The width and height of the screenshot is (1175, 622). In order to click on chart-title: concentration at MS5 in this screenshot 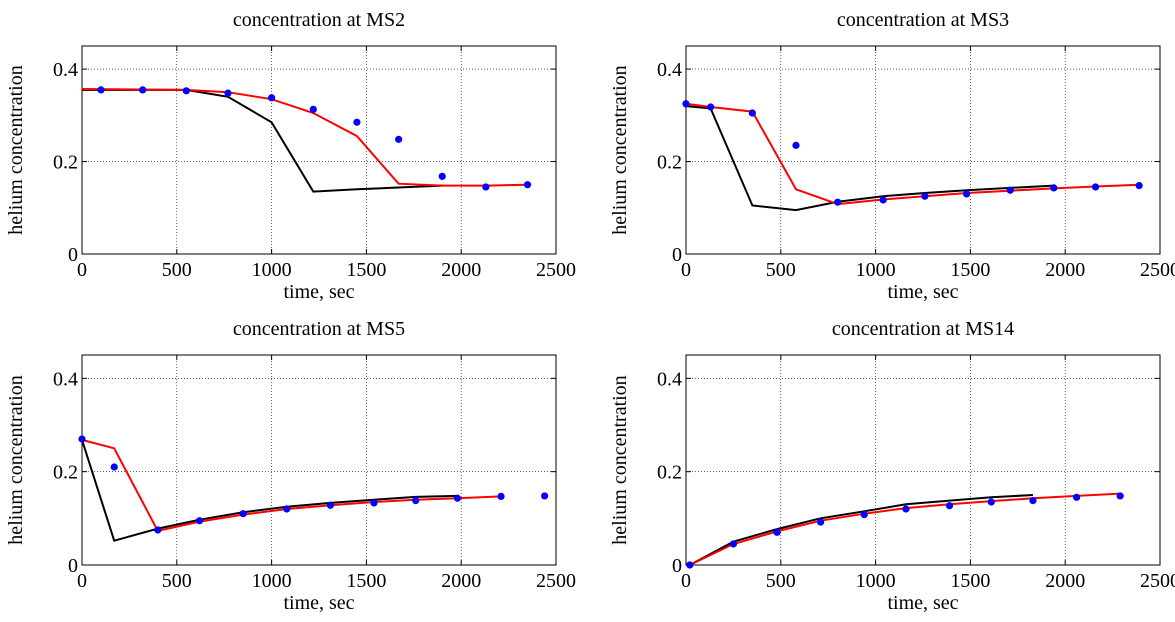, I will do `click(319, 329)`.